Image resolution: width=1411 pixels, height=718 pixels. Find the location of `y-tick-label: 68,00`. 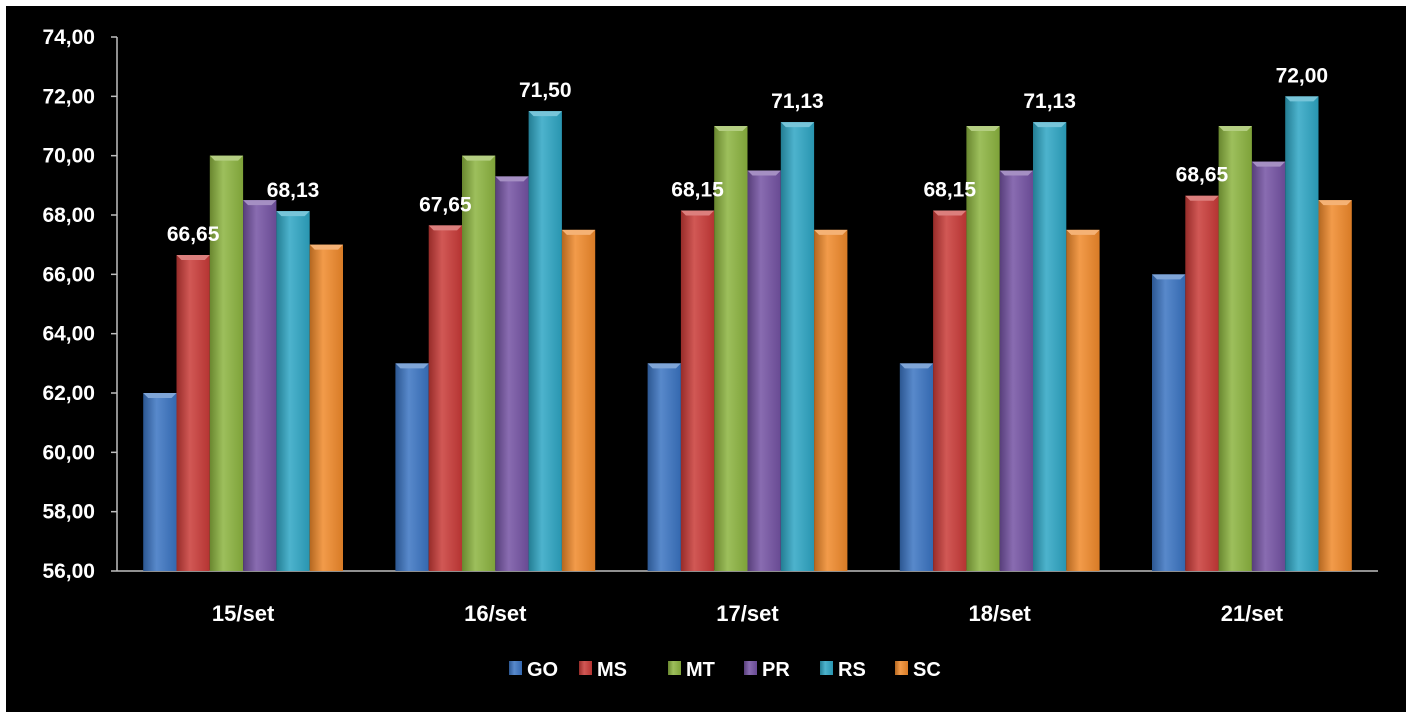

y-tick-label: 68,00 is located at coordinates (68, 215).